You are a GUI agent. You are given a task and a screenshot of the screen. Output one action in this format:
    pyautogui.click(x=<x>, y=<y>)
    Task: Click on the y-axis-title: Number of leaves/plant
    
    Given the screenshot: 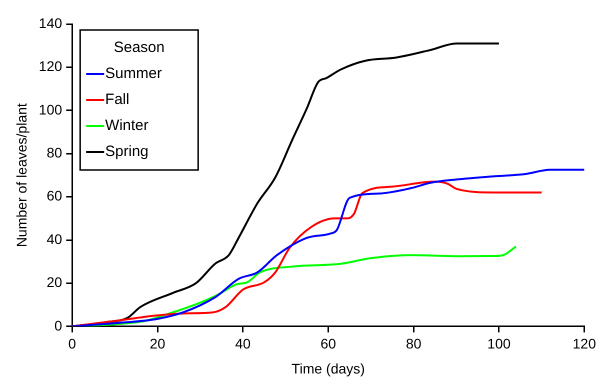 What is the action you would take?
    pyautogui.click(x=21, y=175)
    